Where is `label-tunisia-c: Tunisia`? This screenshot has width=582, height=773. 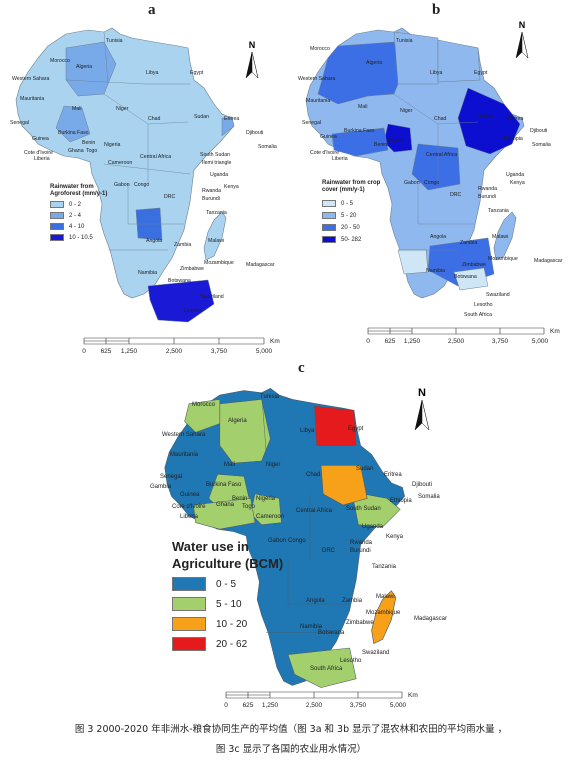
label-tunisia-c: Tunisia is located at coordinates (270, 397).